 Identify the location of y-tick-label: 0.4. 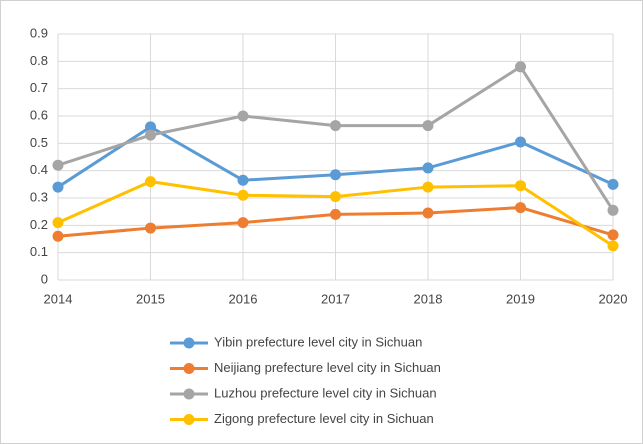
(39, 169).